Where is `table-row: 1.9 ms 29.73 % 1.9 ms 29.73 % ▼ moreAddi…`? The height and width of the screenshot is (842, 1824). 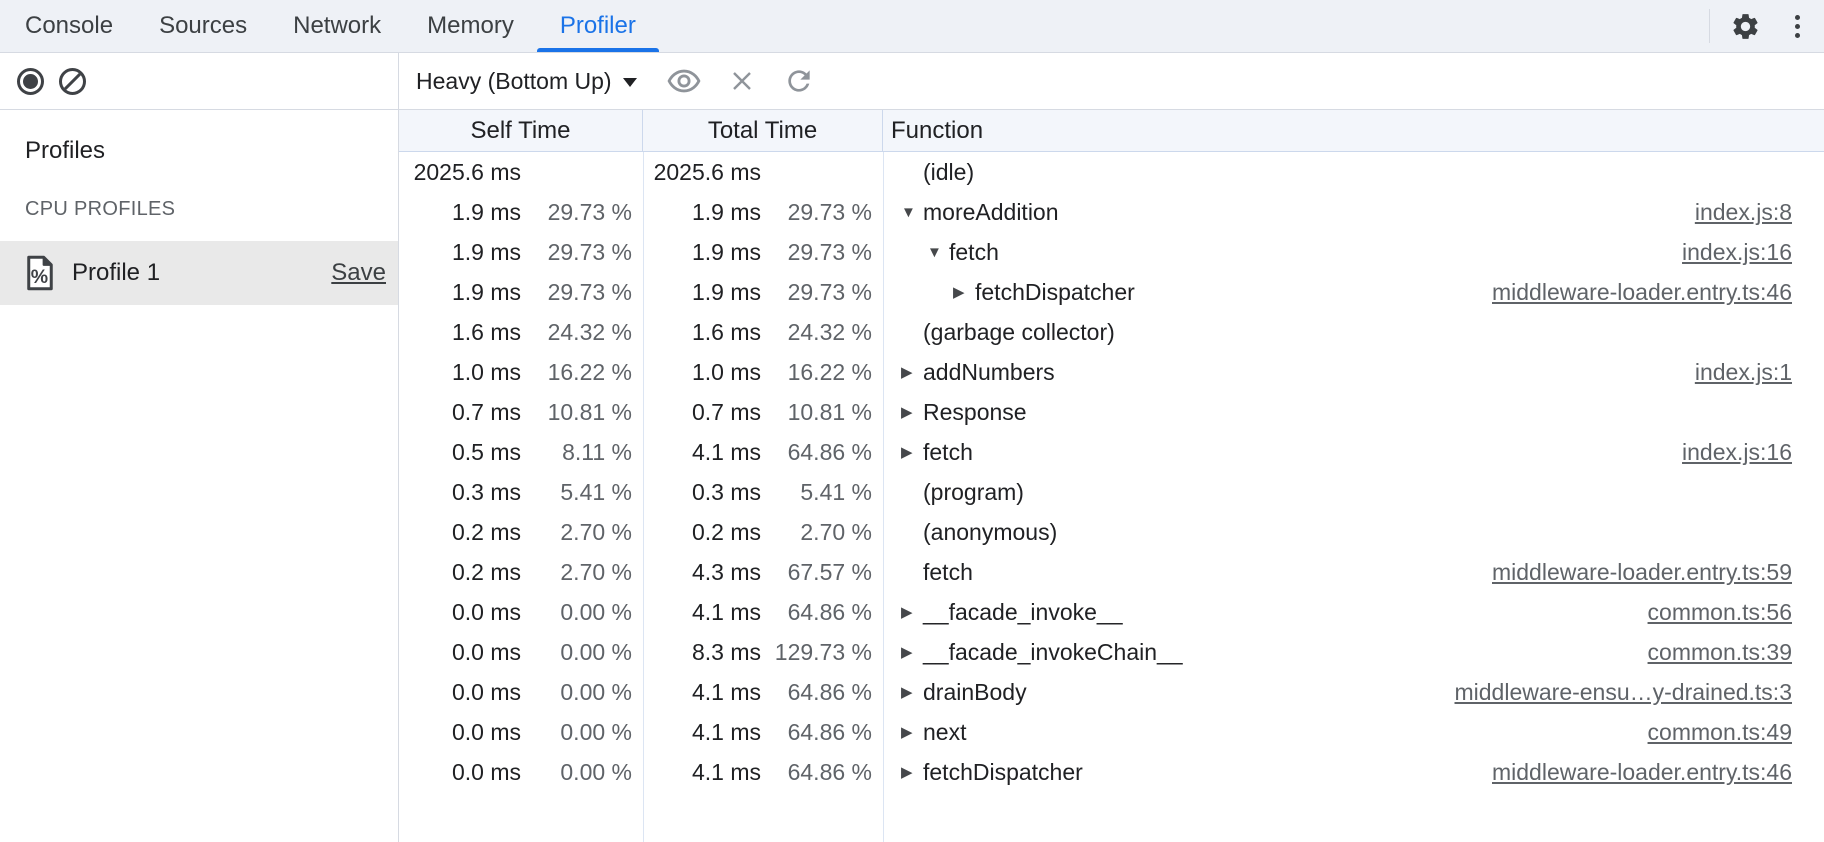 table-row: 1.9 ms 29.73 % 1.9 ms 29.73 % ▼ moreAddi… is located at coordinates (1111, 212).